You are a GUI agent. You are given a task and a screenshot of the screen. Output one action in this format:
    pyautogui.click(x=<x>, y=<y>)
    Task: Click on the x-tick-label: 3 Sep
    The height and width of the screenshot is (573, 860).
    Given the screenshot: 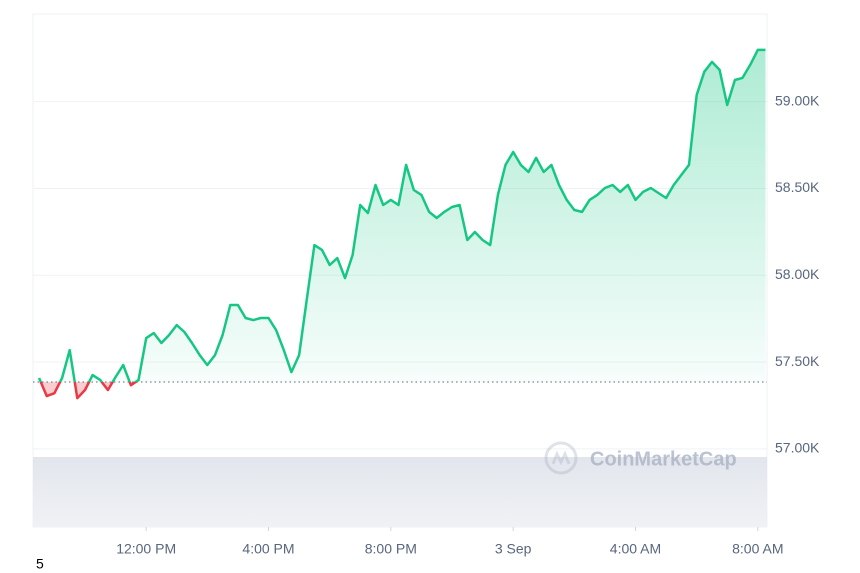 What is the action you would take?
    pyautogui.click(x=513, y=549)
    